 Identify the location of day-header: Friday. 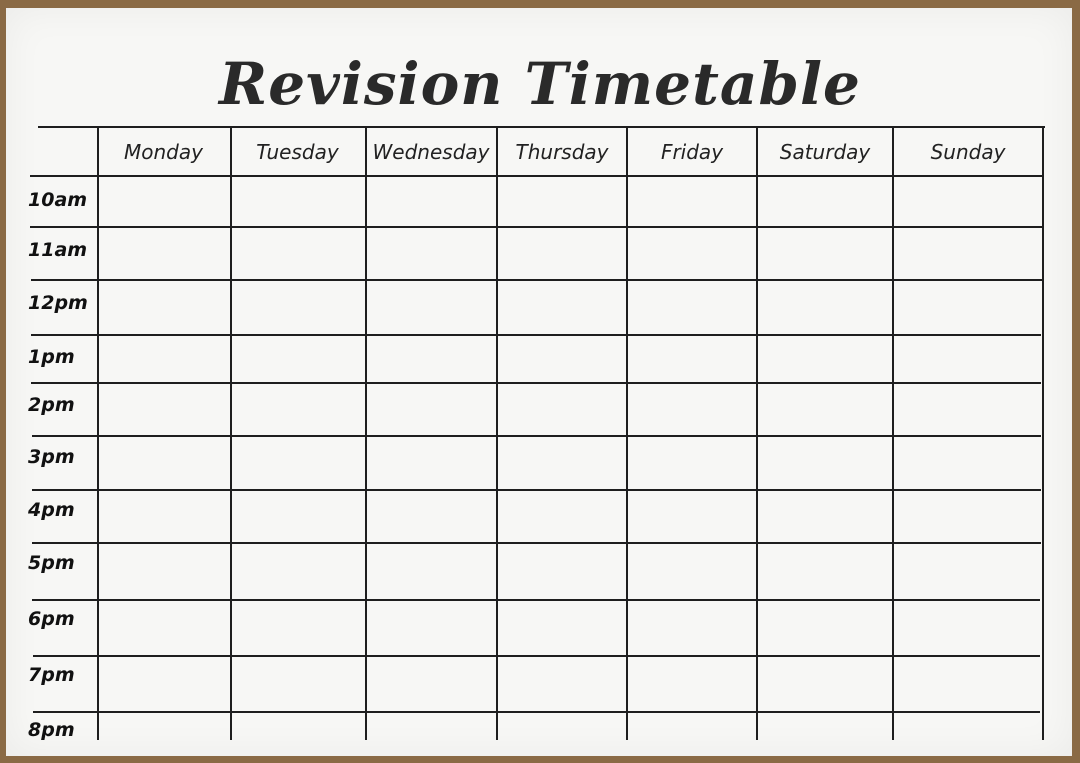
(692, 152).